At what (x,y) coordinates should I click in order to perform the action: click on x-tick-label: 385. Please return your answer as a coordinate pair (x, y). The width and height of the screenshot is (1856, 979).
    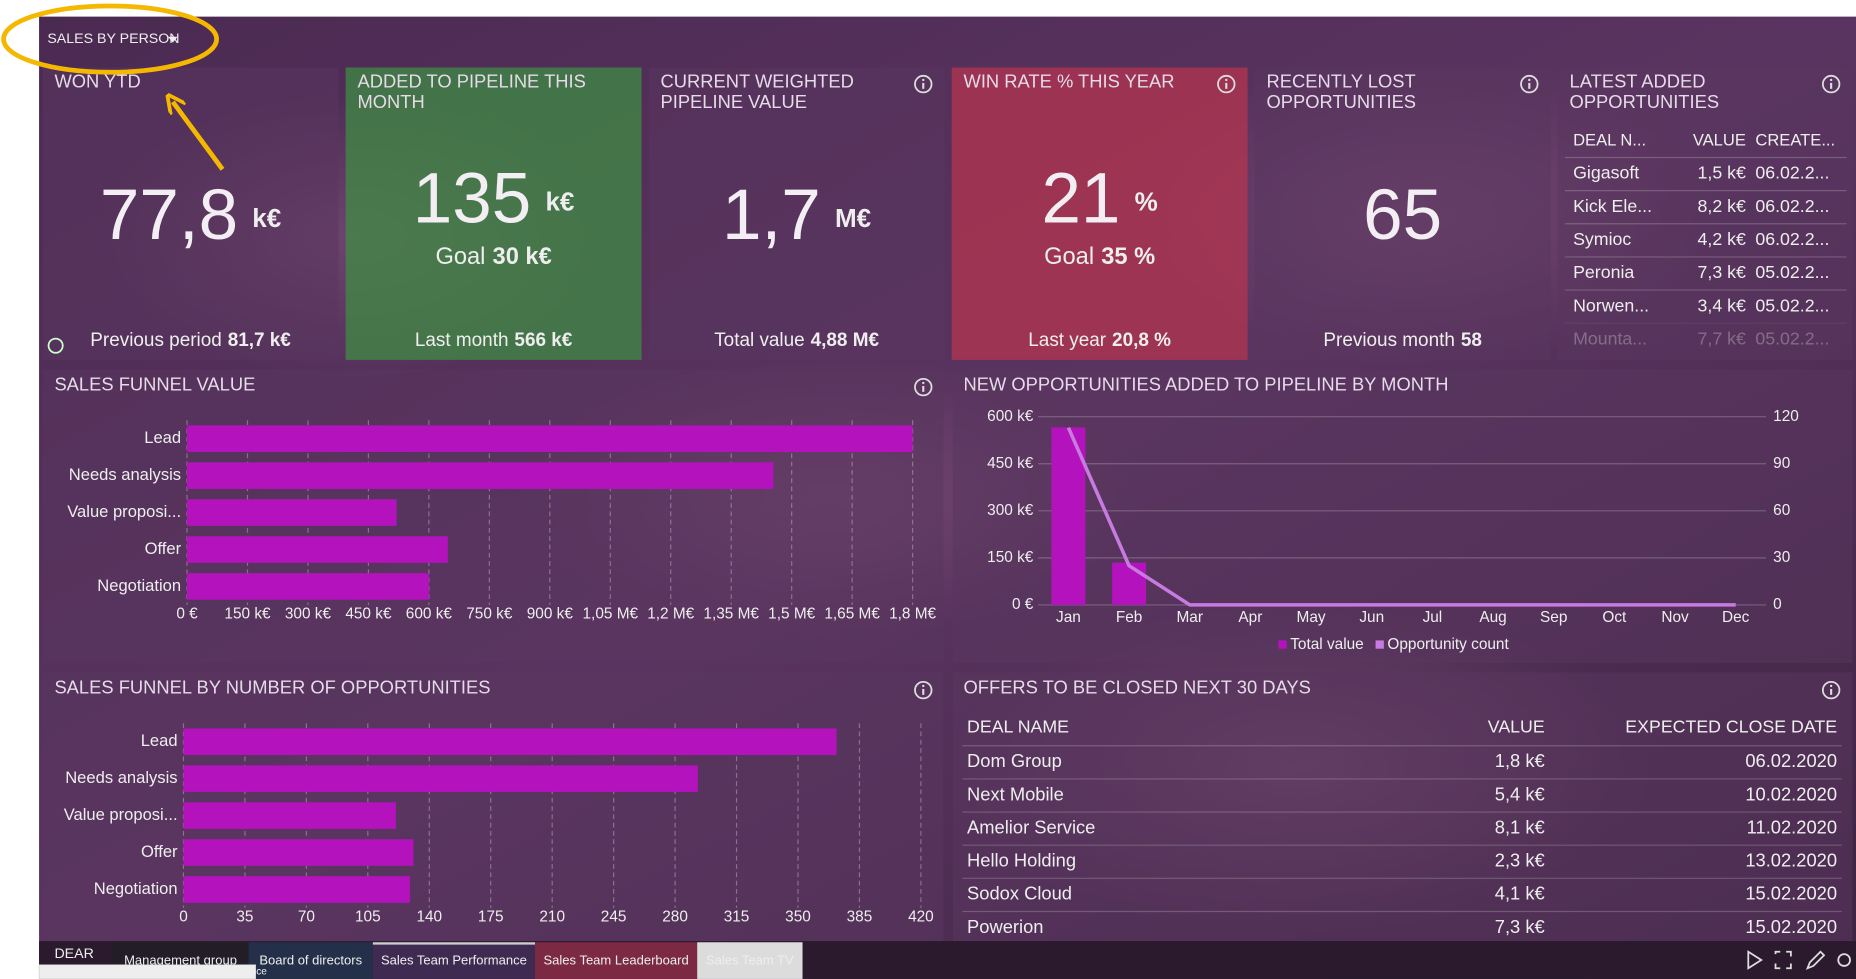
    Looking at the image, I should click on (860, 916).